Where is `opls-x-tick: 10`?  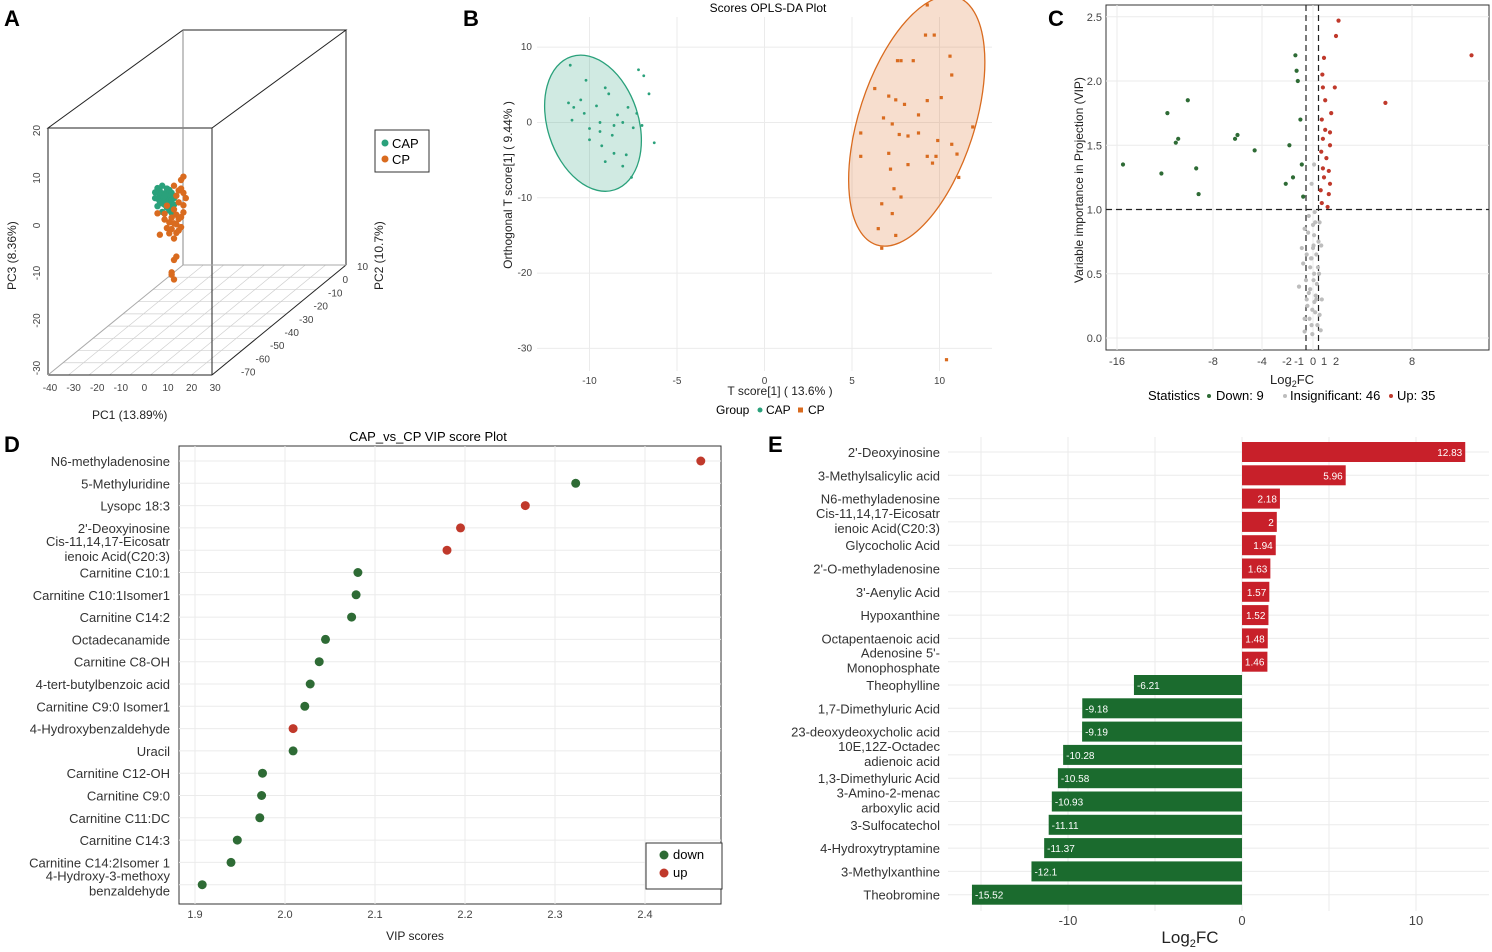 opls-x-tick: 10 is located at coordinates (940, 381).